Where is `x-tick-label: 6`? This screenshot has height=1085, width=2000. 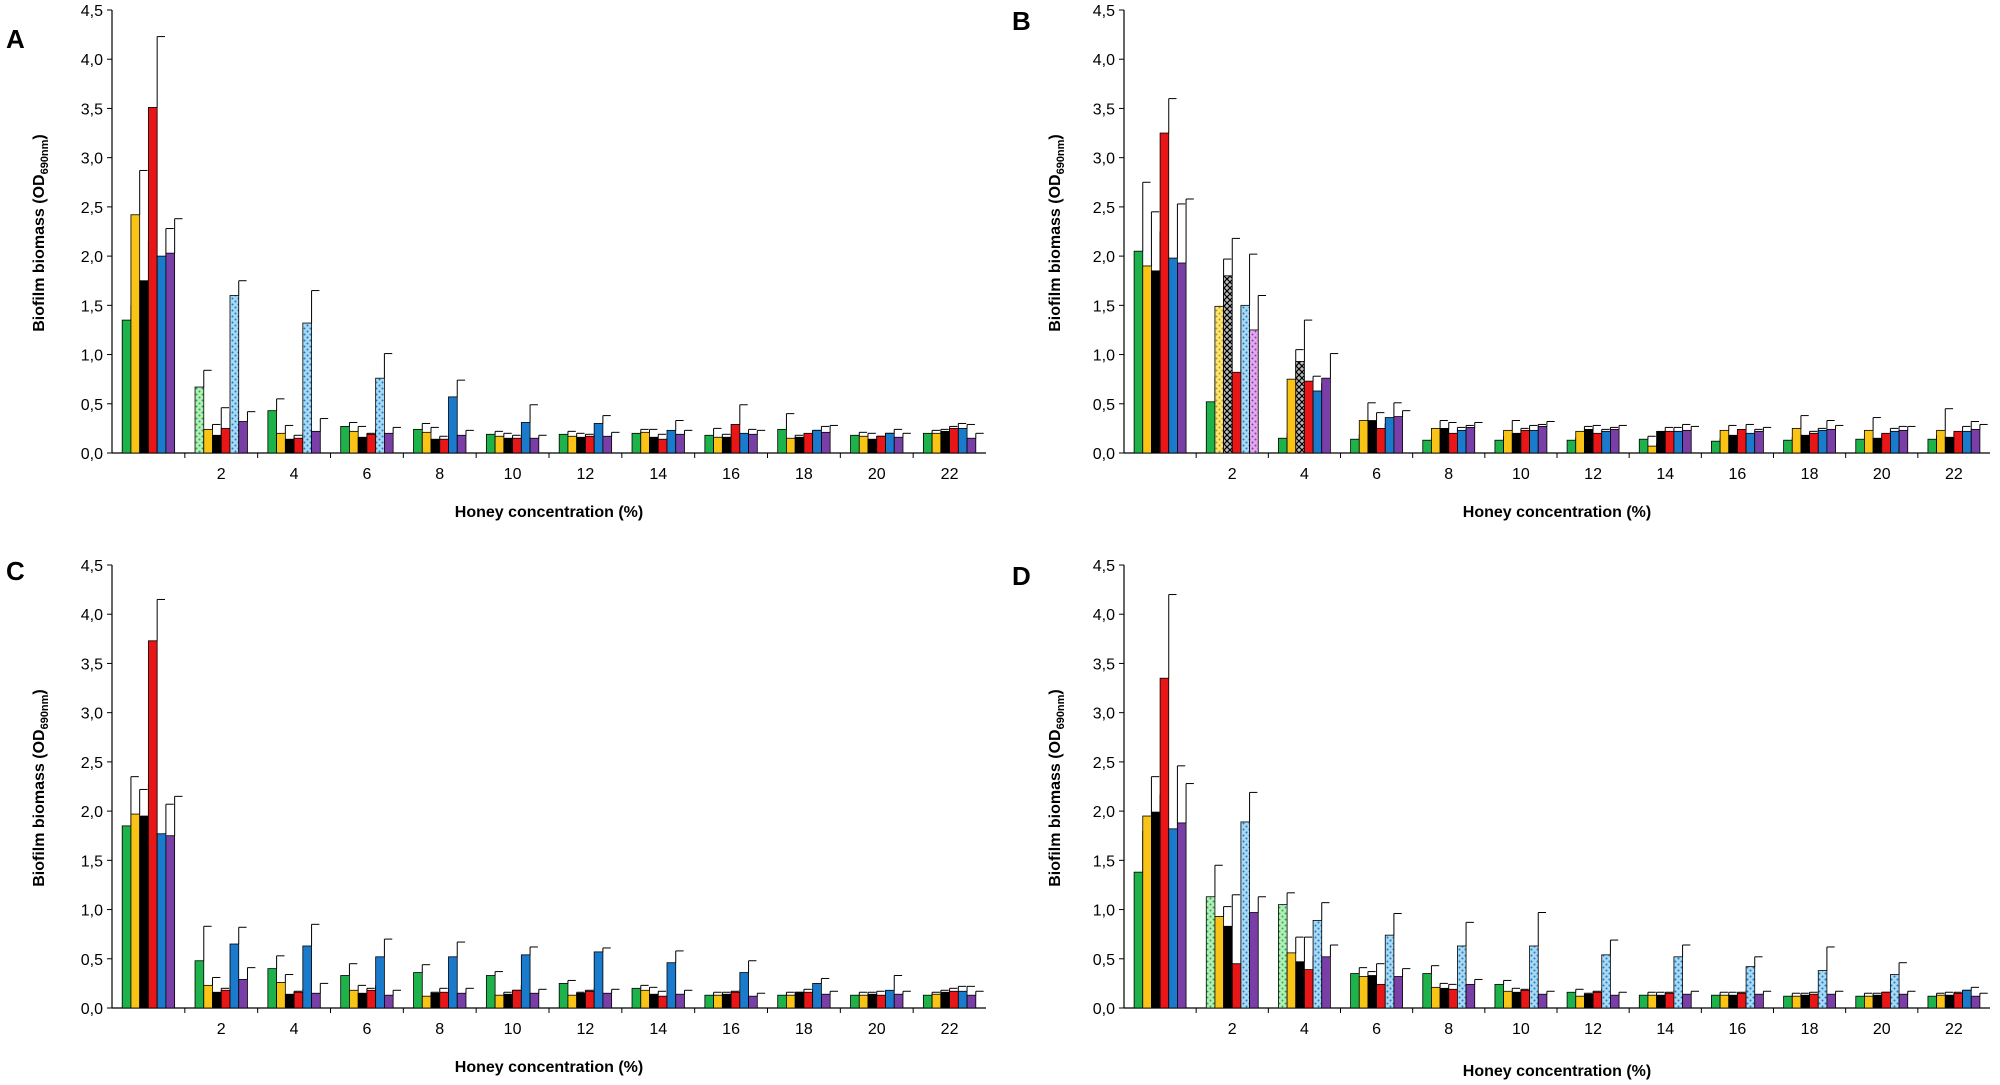
x-tick-label: 6 is located at coordinates (366, 474).